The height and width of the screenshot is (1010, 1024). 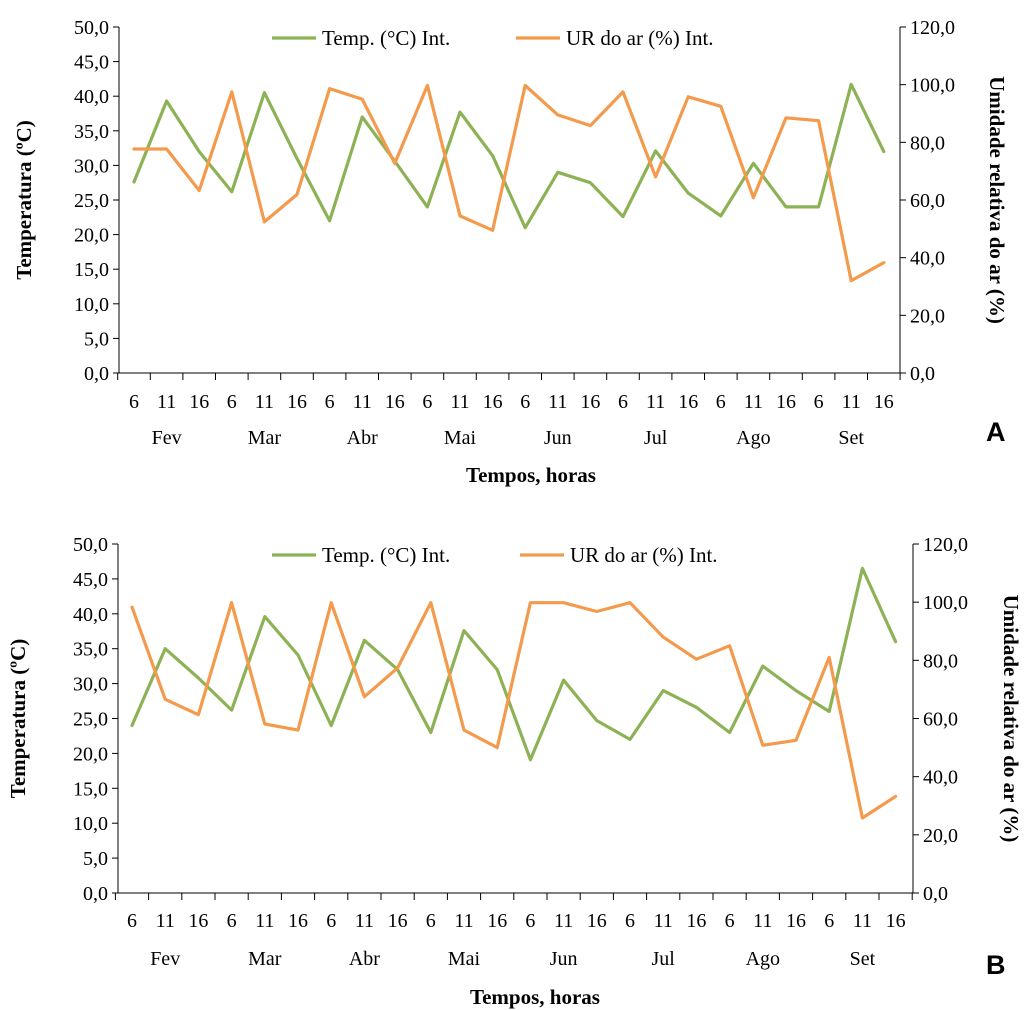 What do you see at coordinates (996, 432) in the screenshot?
I see `panel-label: A` at bounding box center [996, 432].